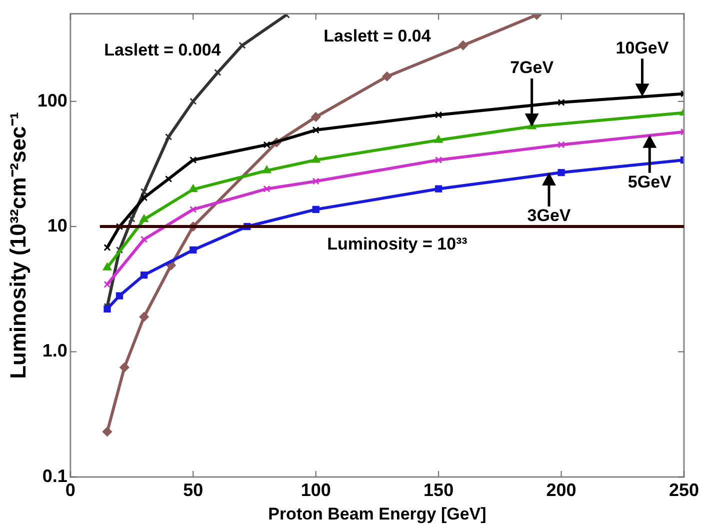  Describe the element at coordinates (643, 48) in the screenshot. I see `annotation: 10GeV` at that location.